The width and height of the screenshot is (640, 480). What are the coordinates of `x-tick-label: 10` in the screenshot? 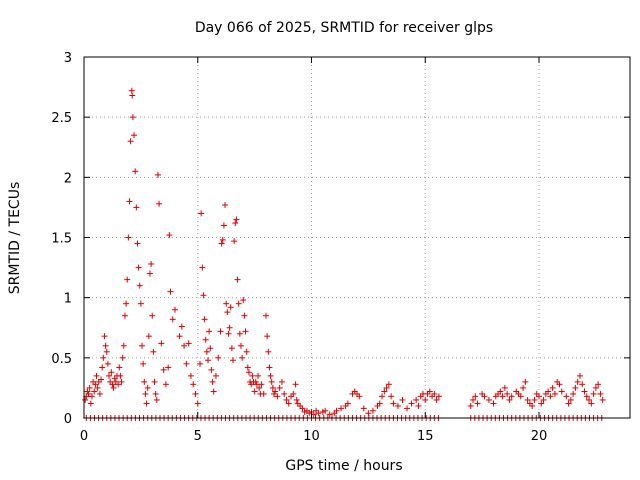 It's located at (311, 436).